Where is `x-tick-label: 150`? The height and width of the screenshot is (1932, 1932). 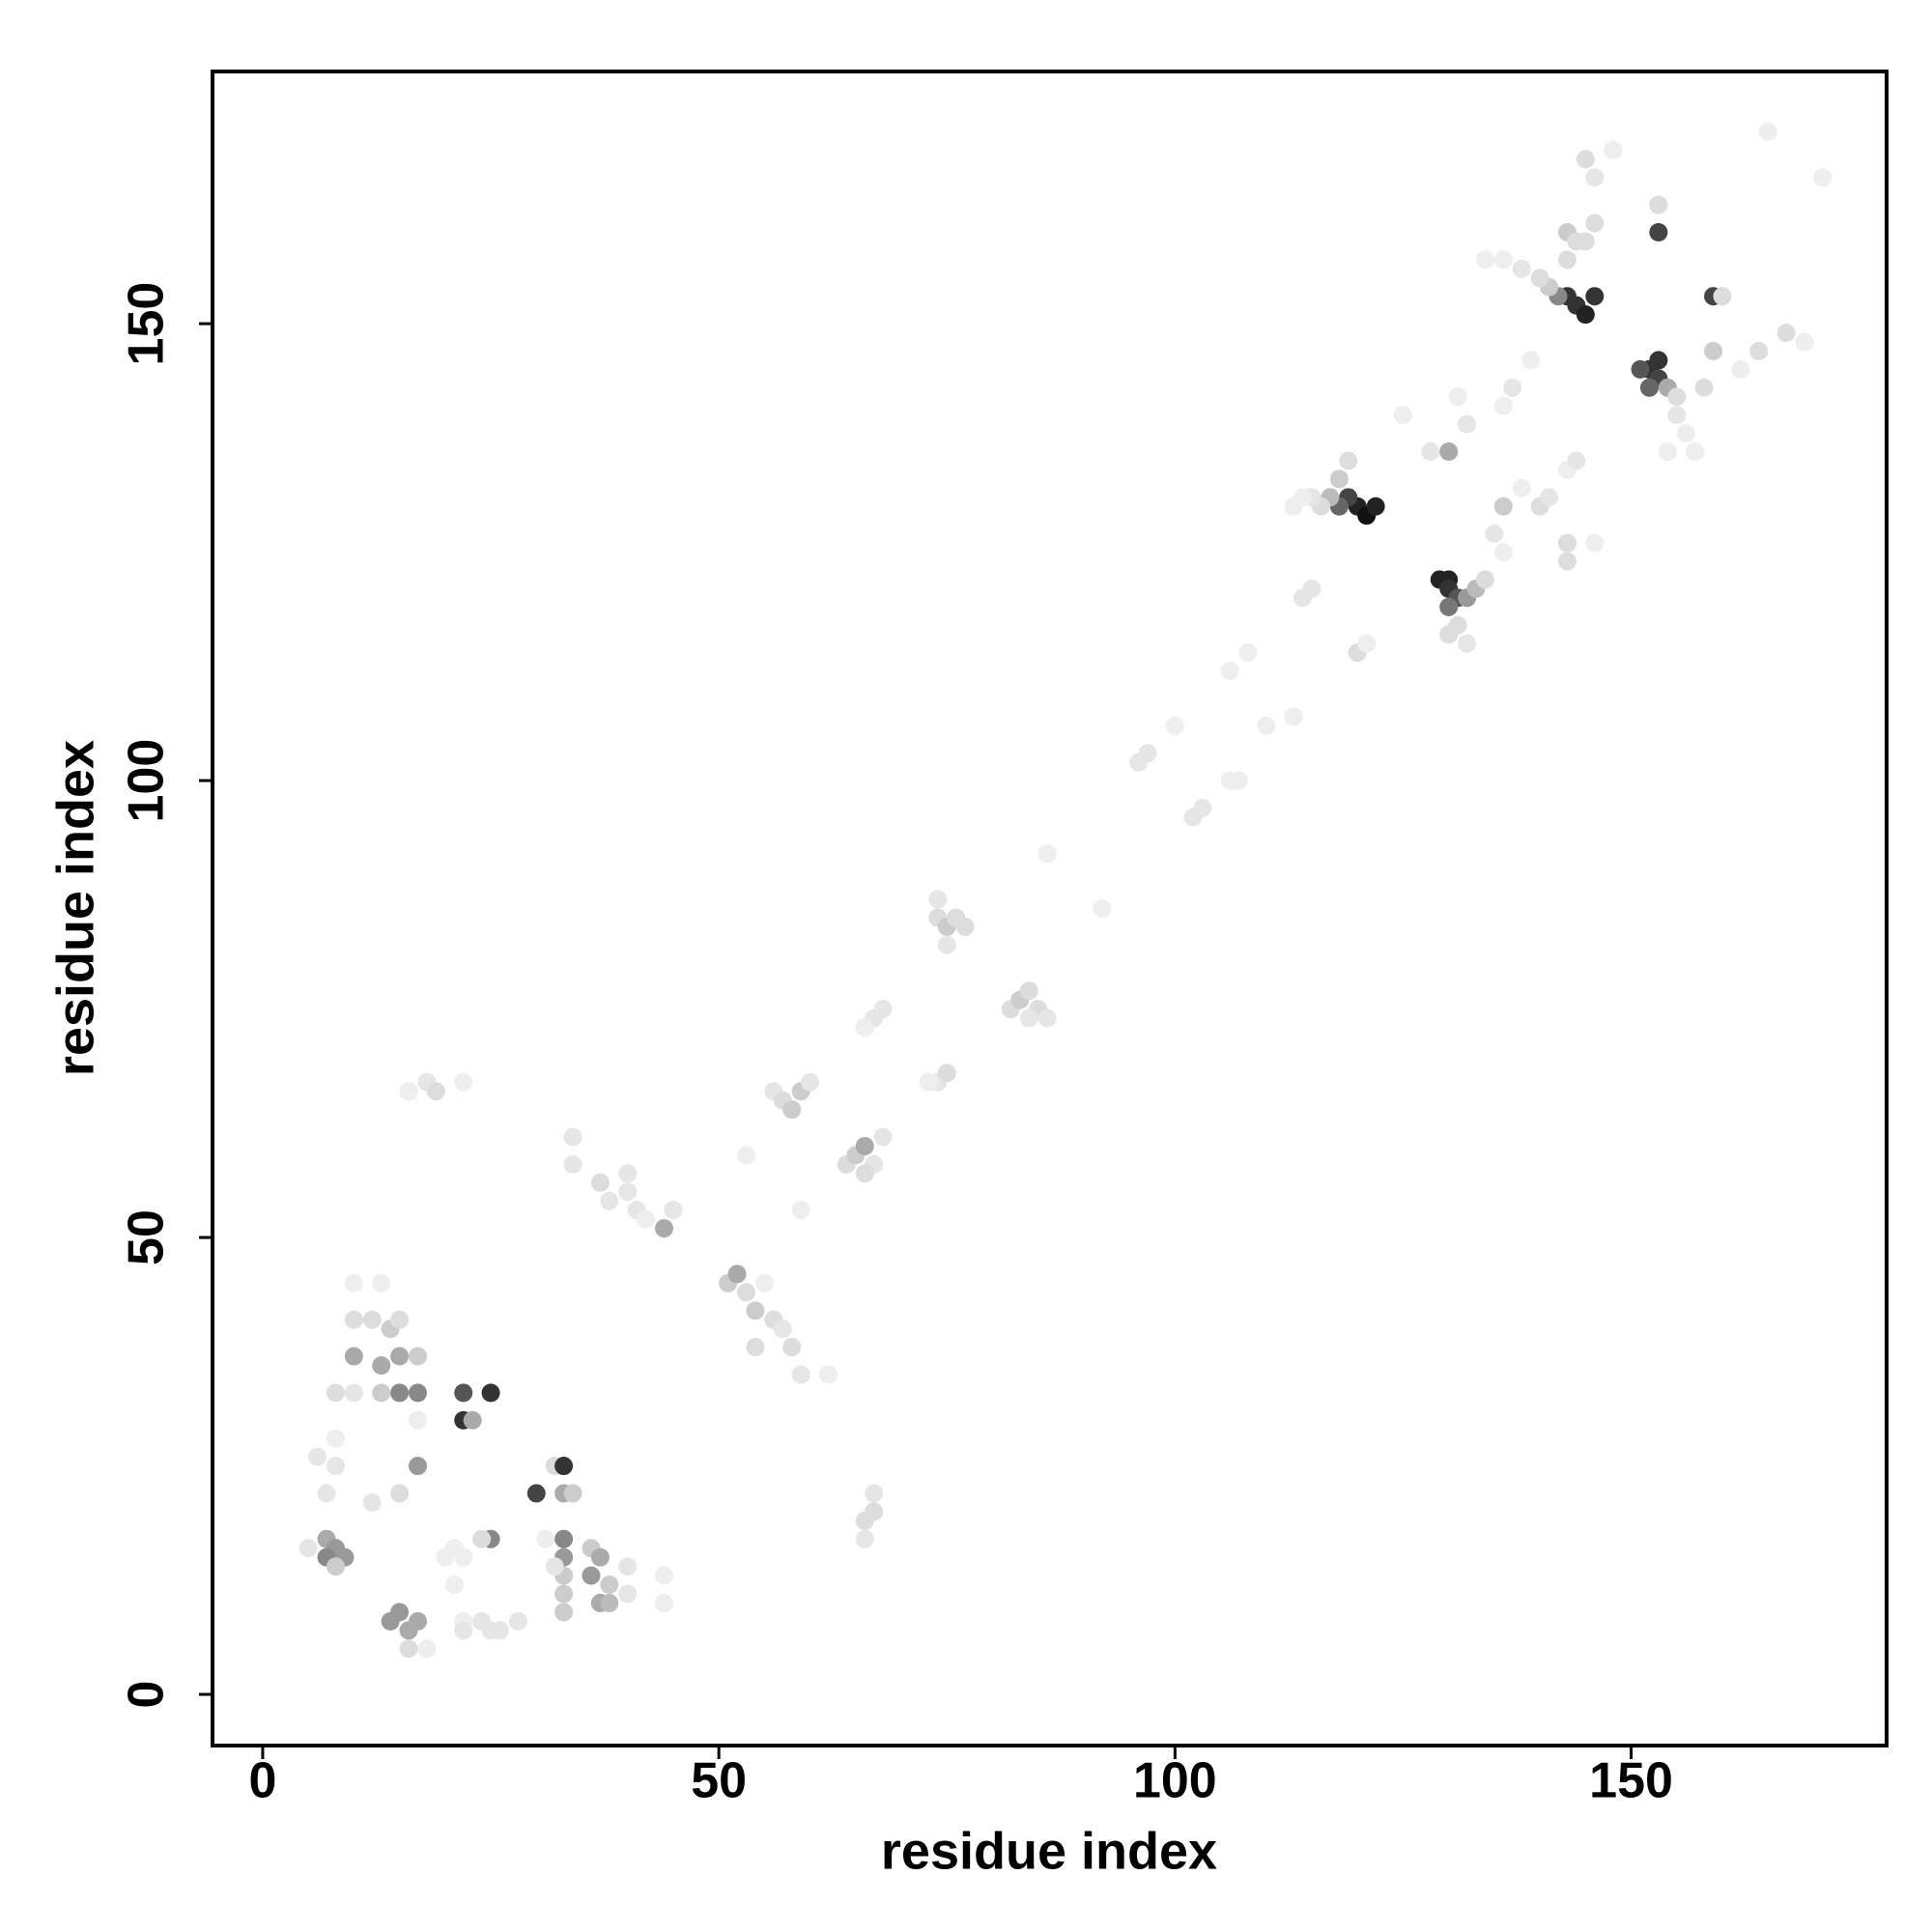 x-tick-label: 150 is located at coordinates (1631, 1781).